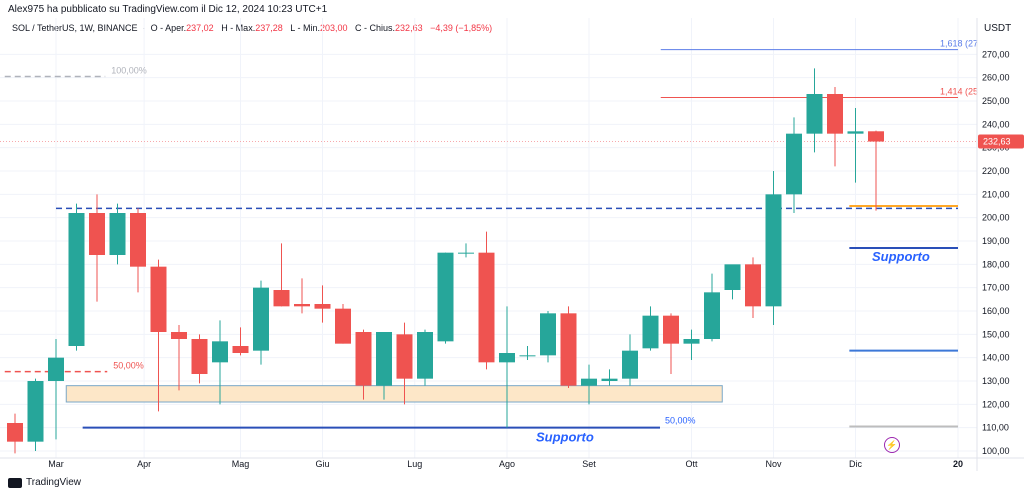 This screenshot has width=1024, height=495. I want to click on price-tick-label: 160,00, so click(996, 311).